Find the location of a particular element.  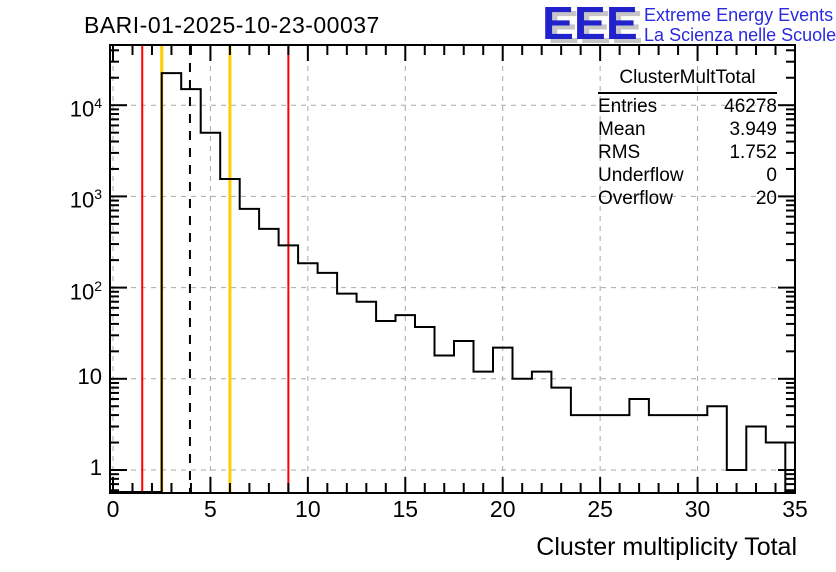

stats-title: ClusterMultTotal is located at coordinates (687, 80).